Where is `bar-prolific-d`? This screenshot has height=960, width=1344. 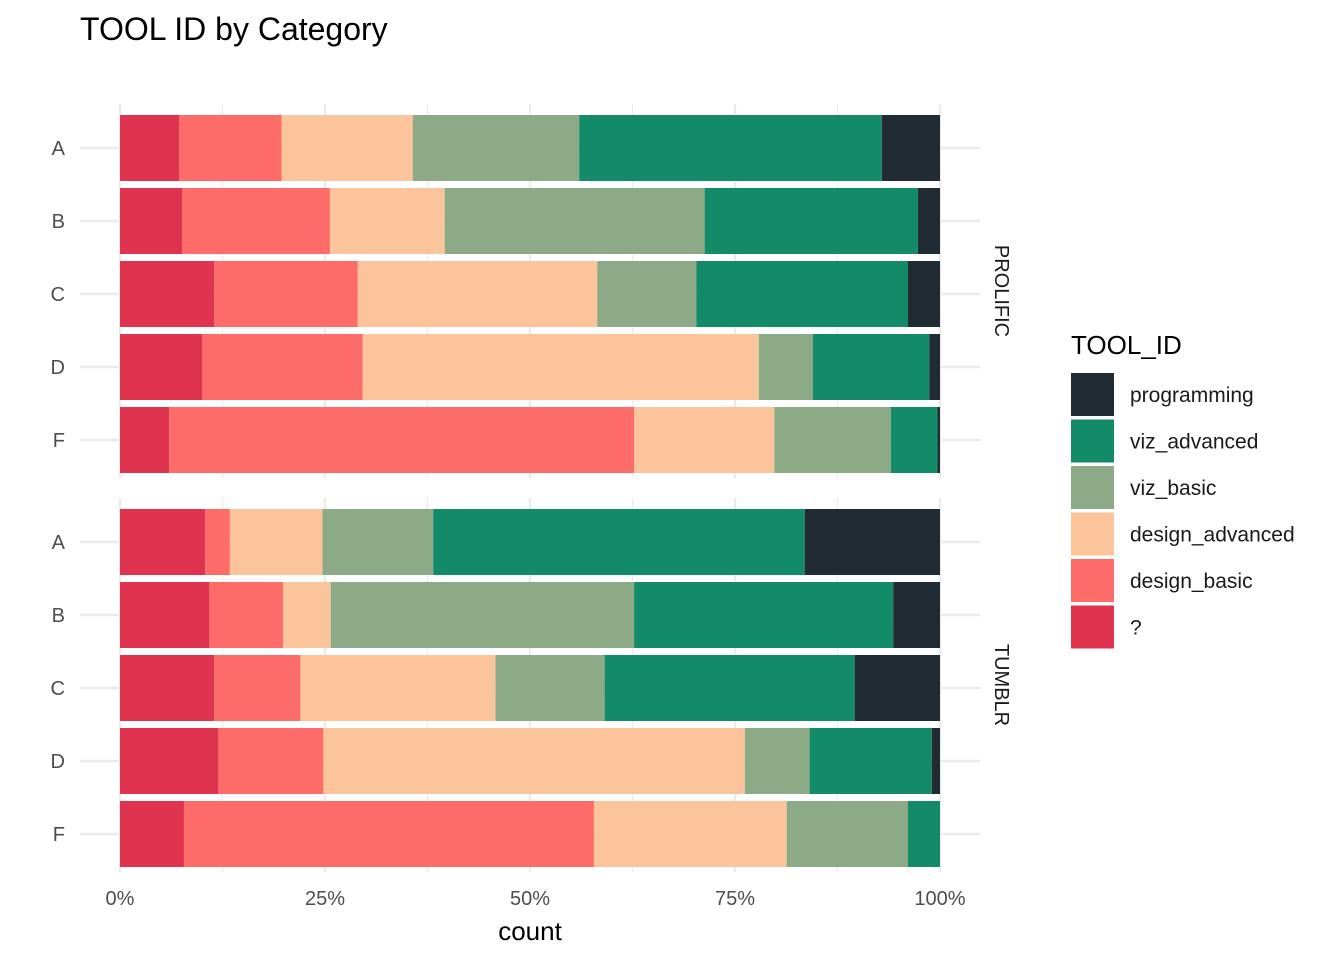 bar-prolific-d is located at coordinates (530, 367).